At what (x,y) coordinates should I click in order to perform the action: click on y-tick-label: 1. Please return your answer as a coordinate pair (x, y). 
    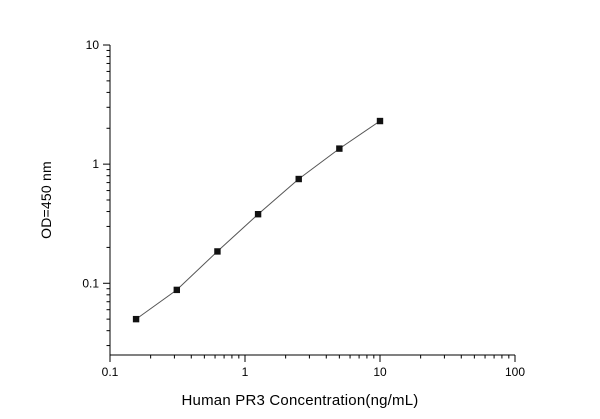
    Looking at the image, I should click on (95, 164).